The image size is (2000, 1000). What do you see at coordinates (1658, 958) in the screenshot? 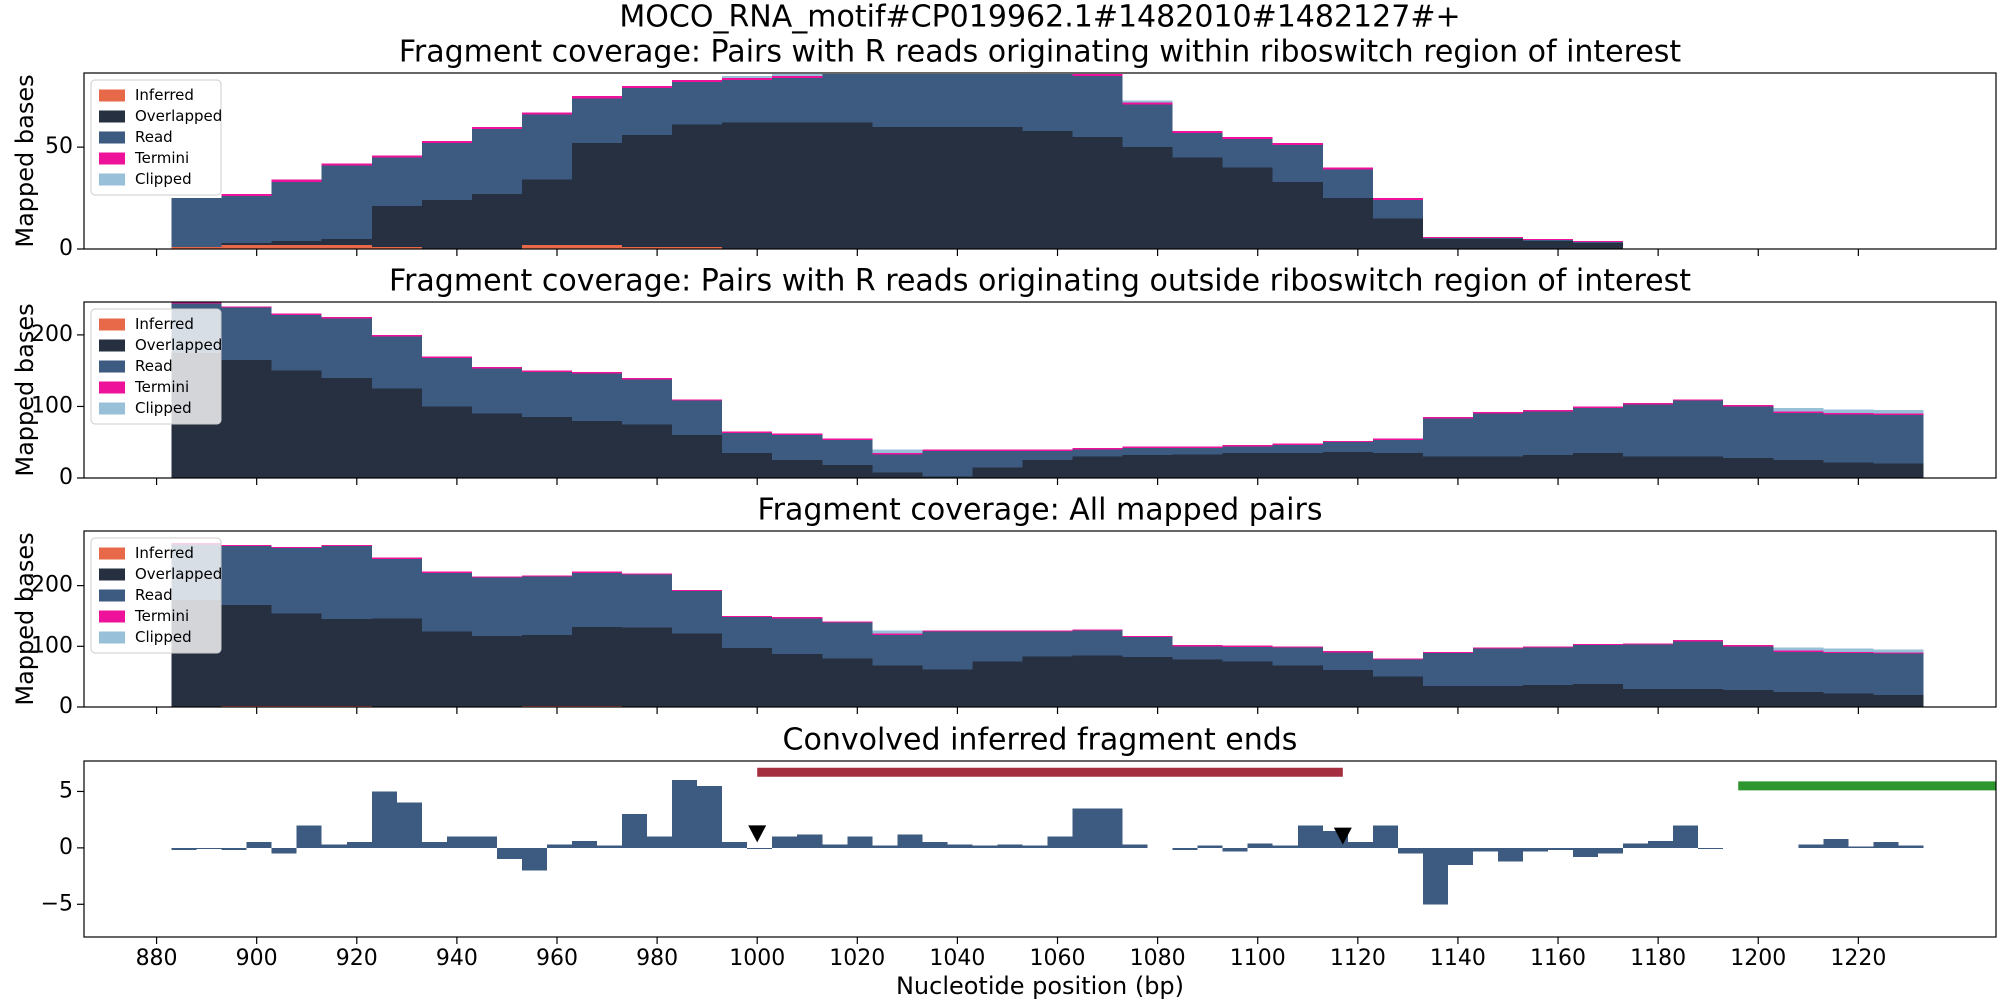
I see `x-tick-label: 1180` at bounding box center [1658, 958].